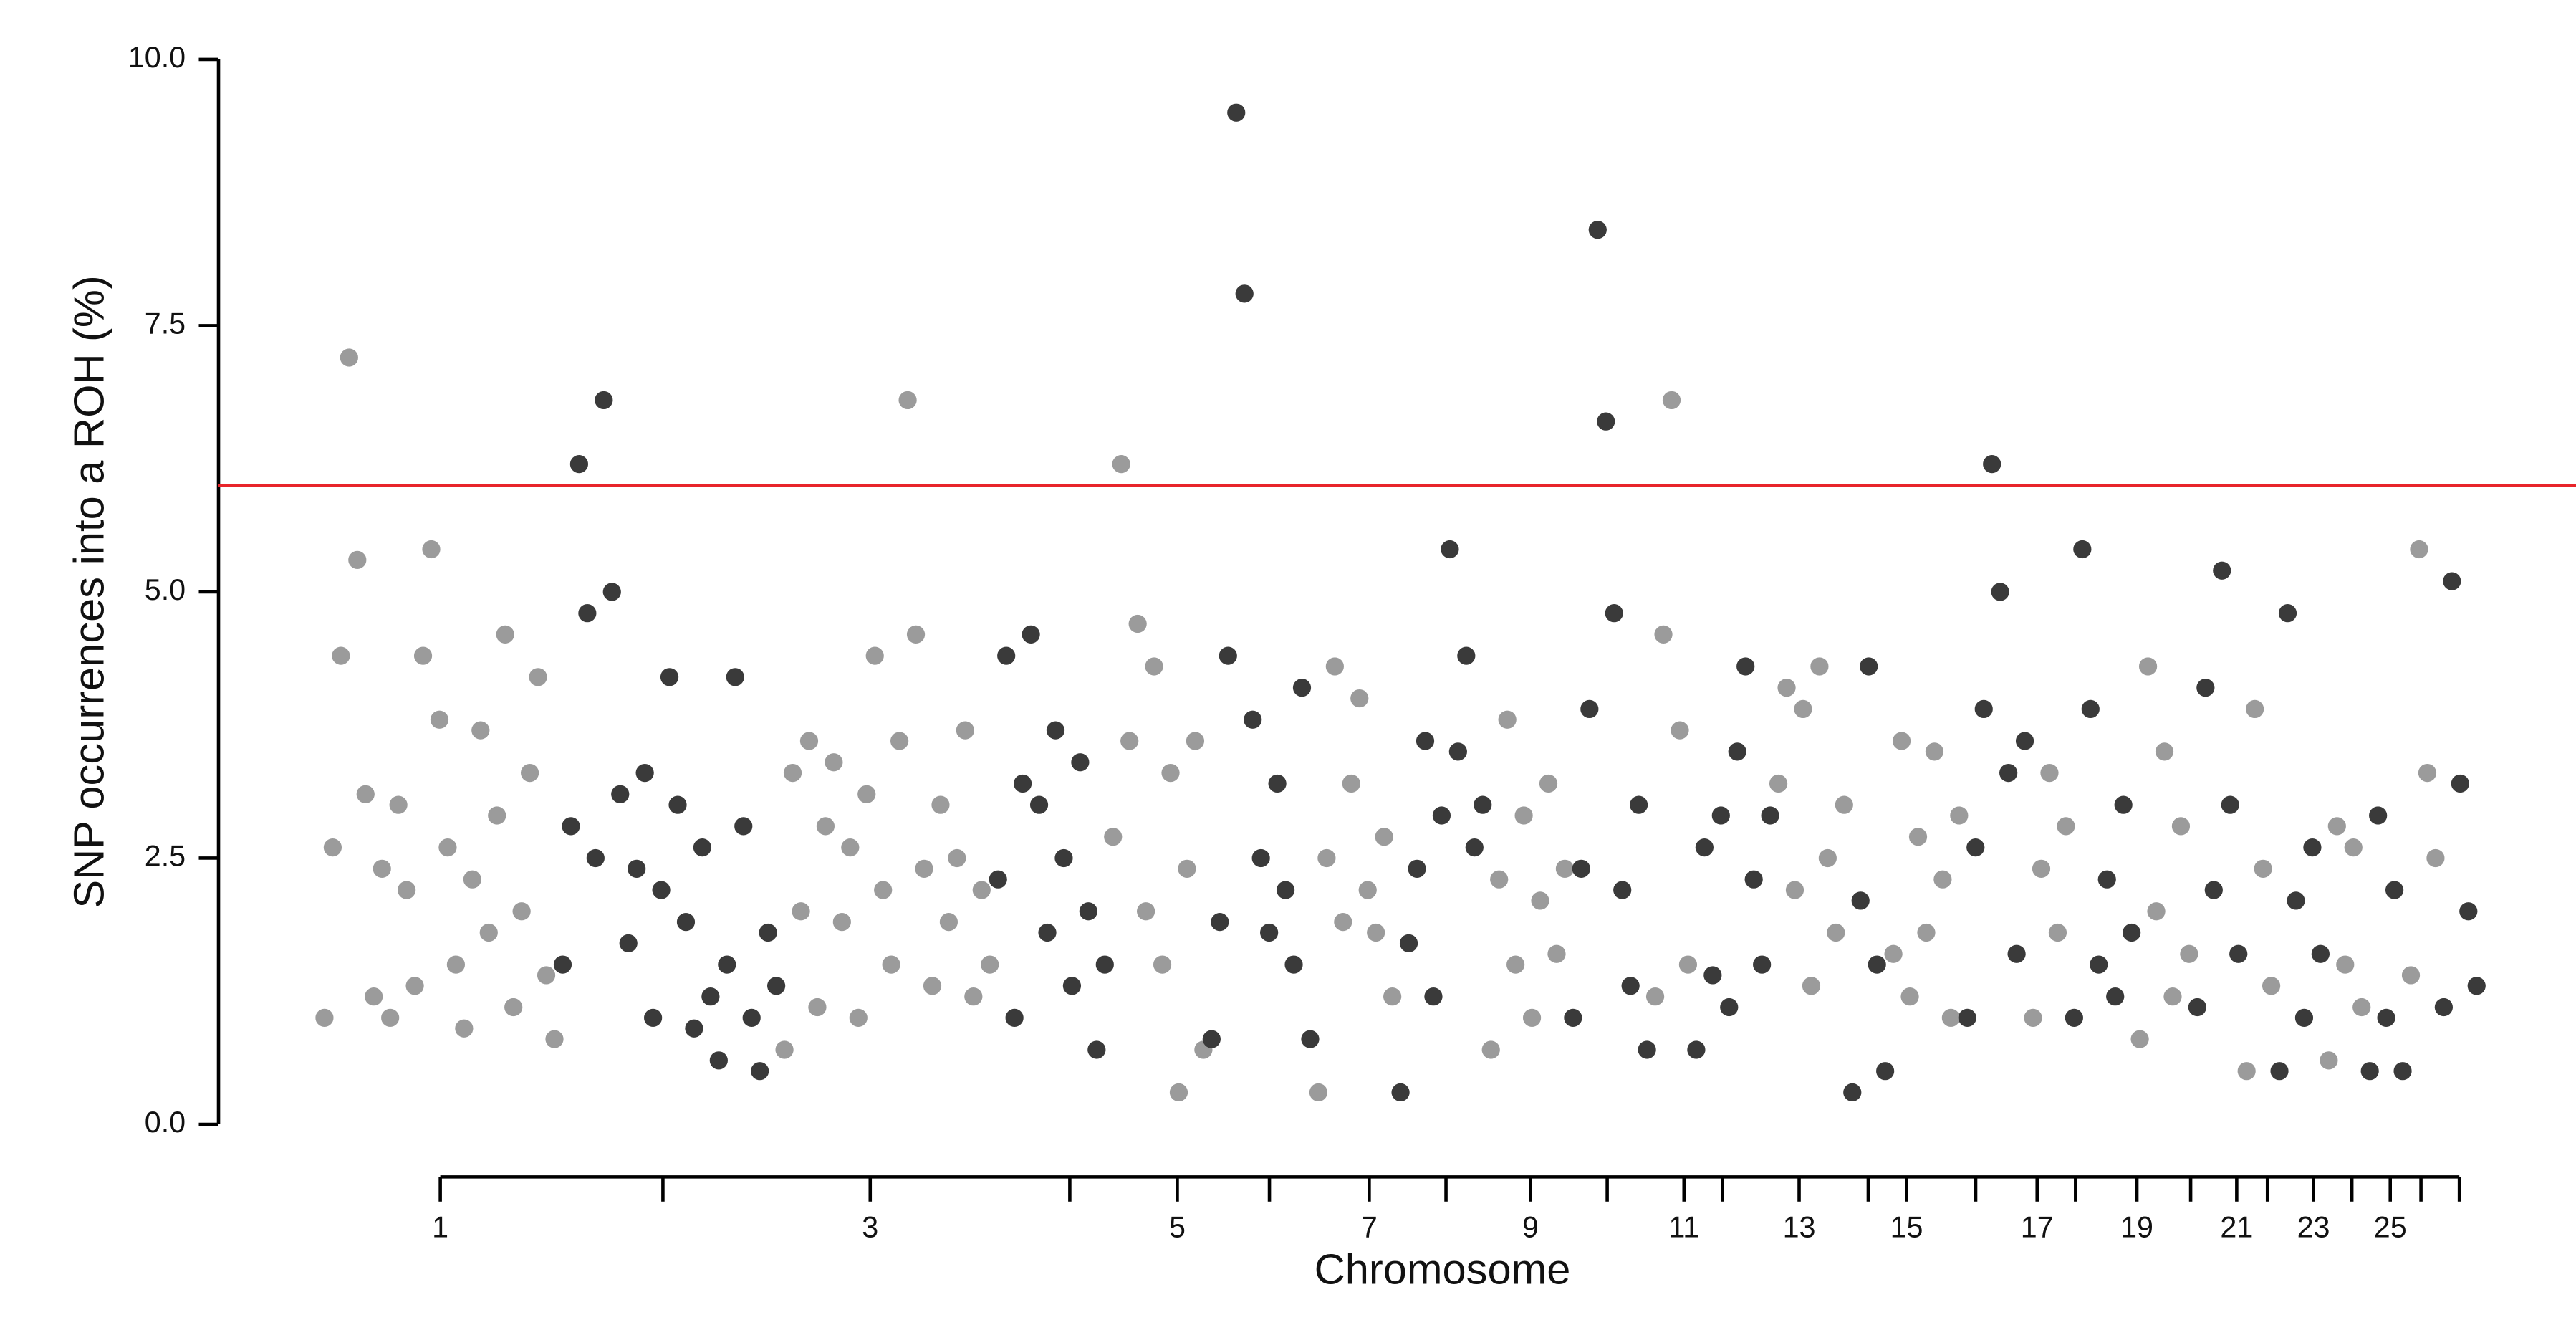  I want to click on y-tick-label: 5.0, so click(165, 589).